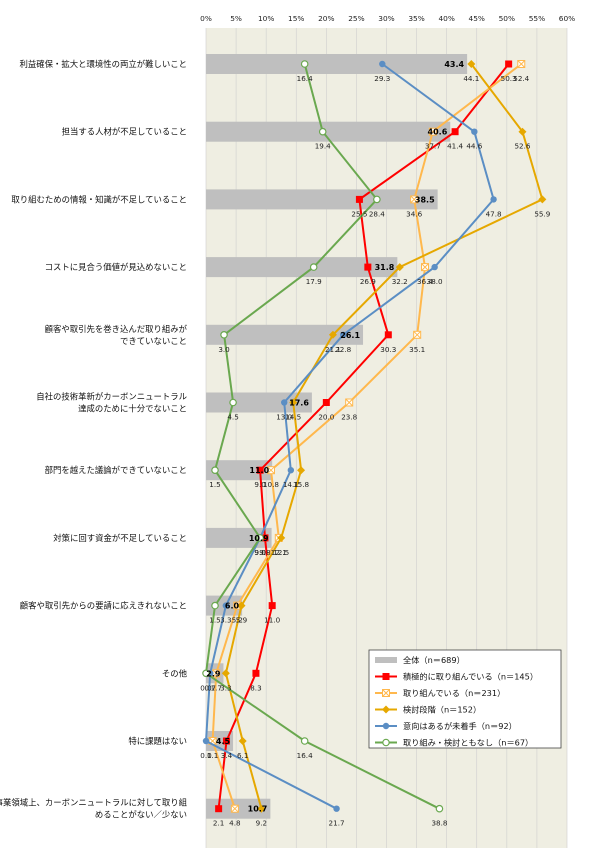 This screenshot has height=868, width=597. Describe the element at coordinates (359, 213) in the screenshot. I see `data-label: 25.5` at that location.